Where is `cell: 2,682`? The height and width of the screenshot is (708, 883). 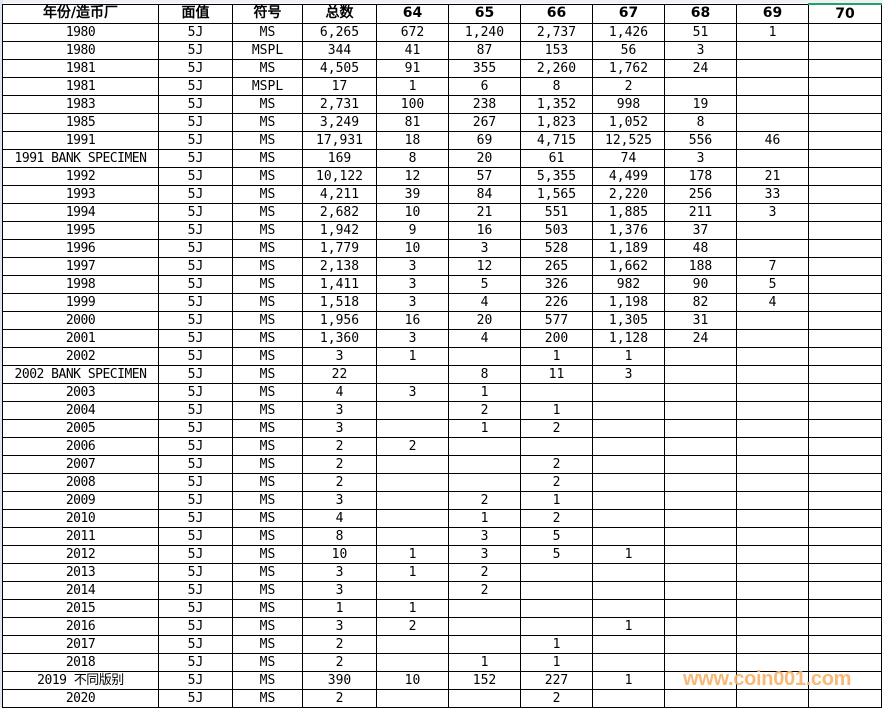
cell: 2,682 is located at coordinates (339, 212).